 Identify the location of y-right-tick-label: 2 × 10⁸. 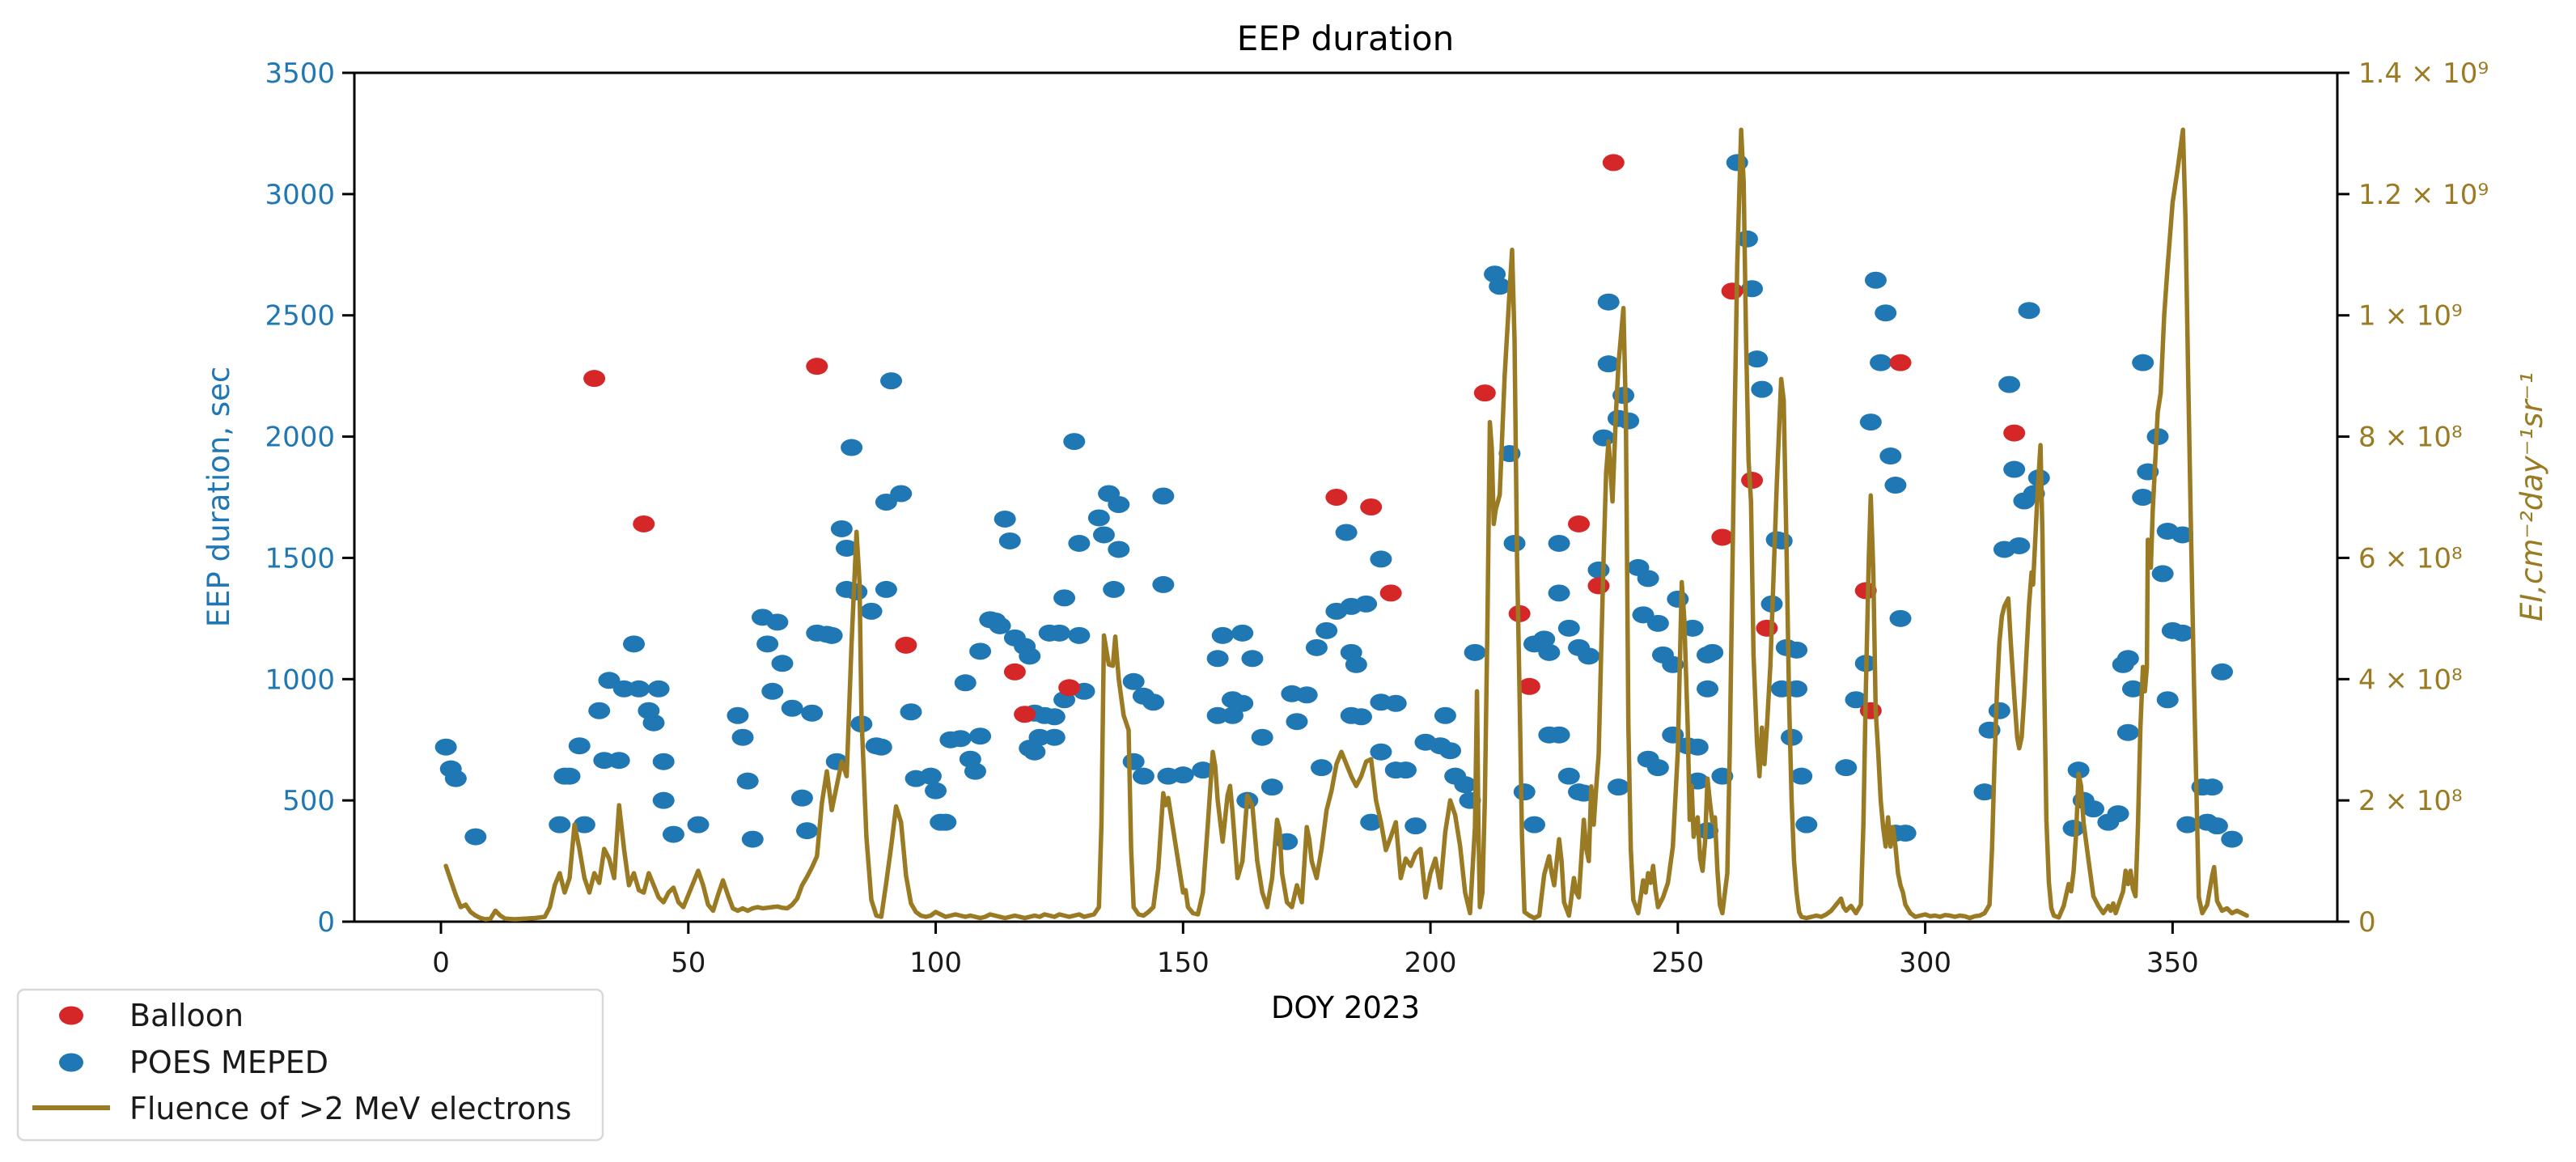
(2410, 801).